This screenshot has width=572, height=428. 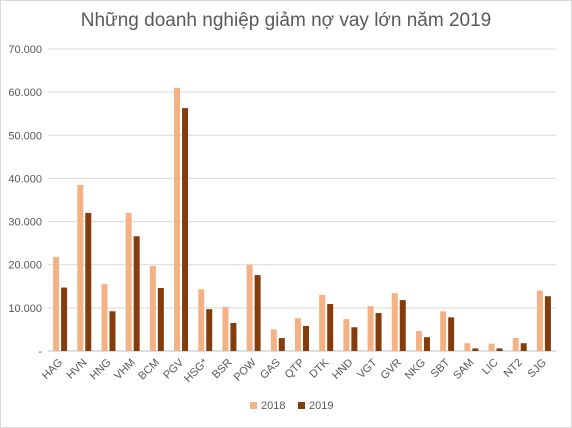 I want to click on x-tick-label: NT2, so click(x=513, y=368).